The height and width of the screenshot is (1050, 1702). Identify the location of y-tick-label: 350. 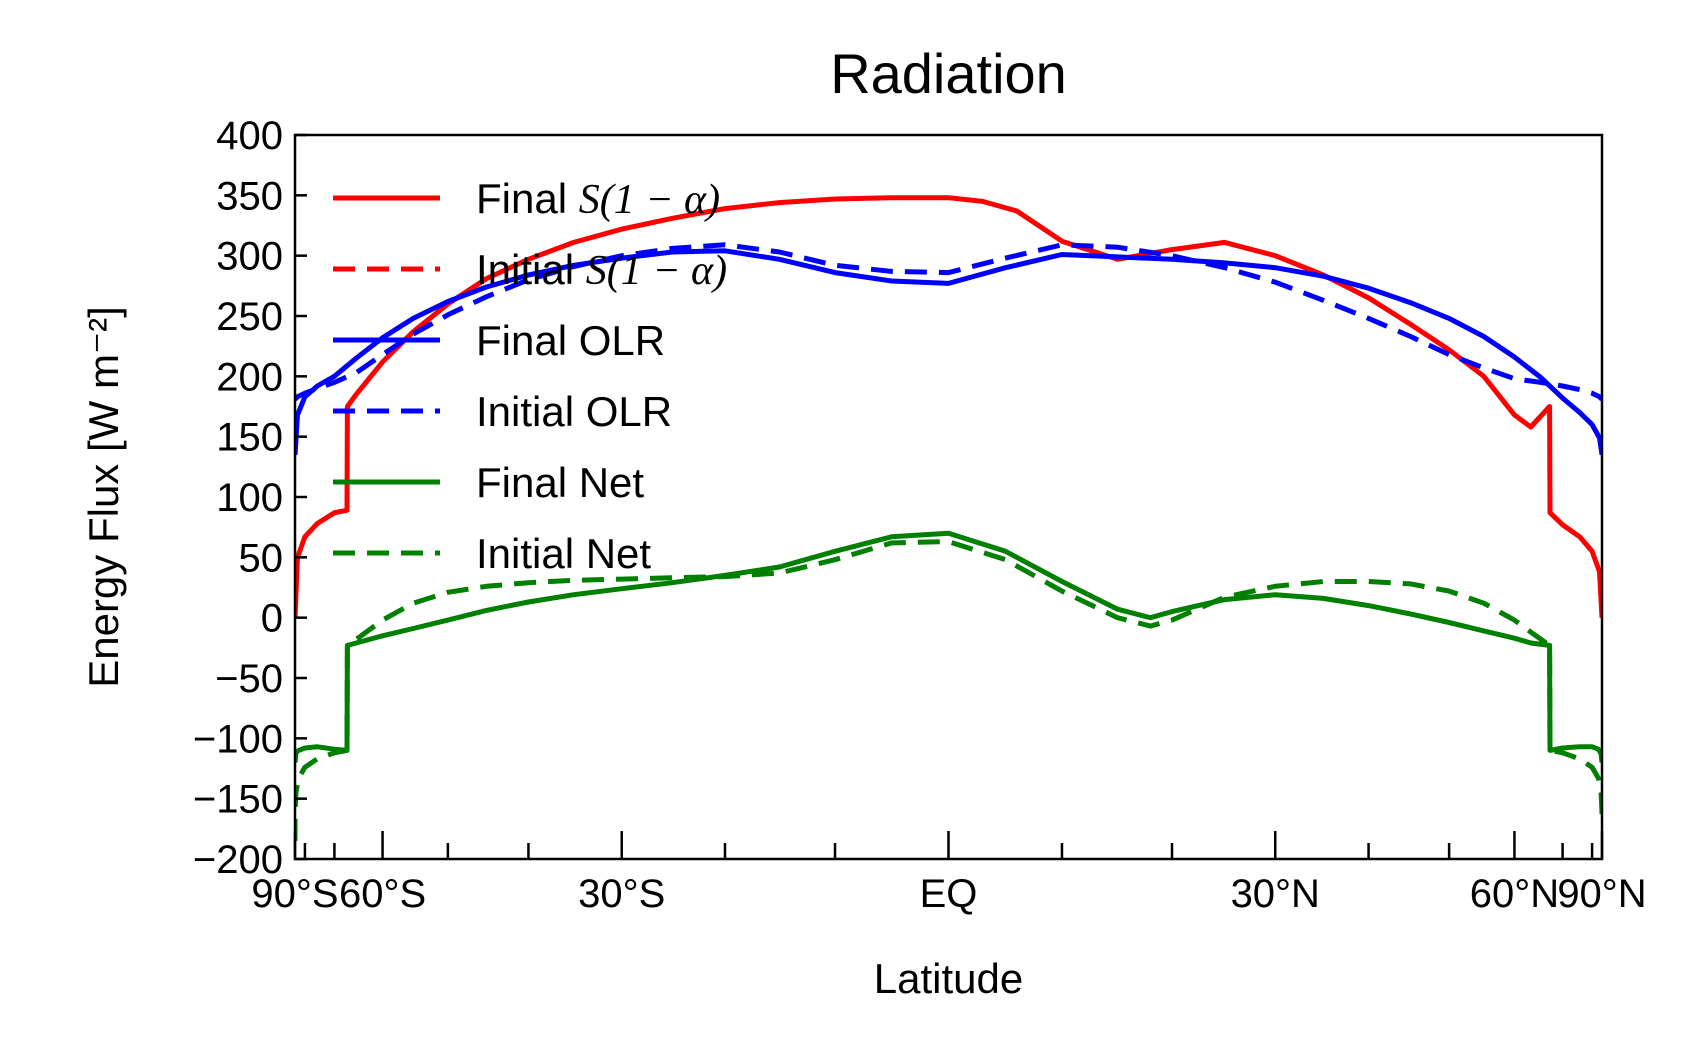
(249, 196).